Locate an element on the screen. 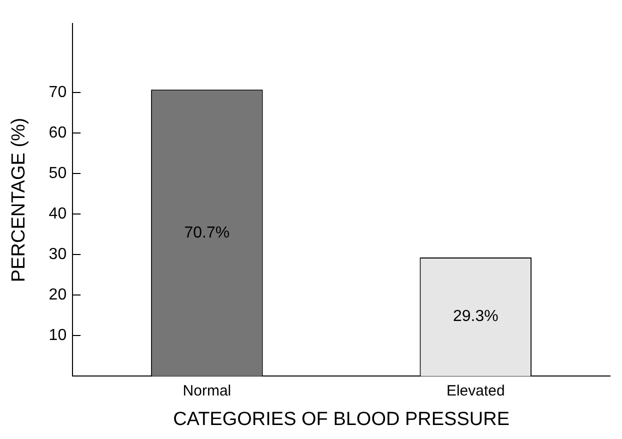 Image resolution: width=622 pixels, height=439 pixels. x-axis-title: CATEGORIES OF BLOOD PRESSURE is located at coordinates (341, 419).